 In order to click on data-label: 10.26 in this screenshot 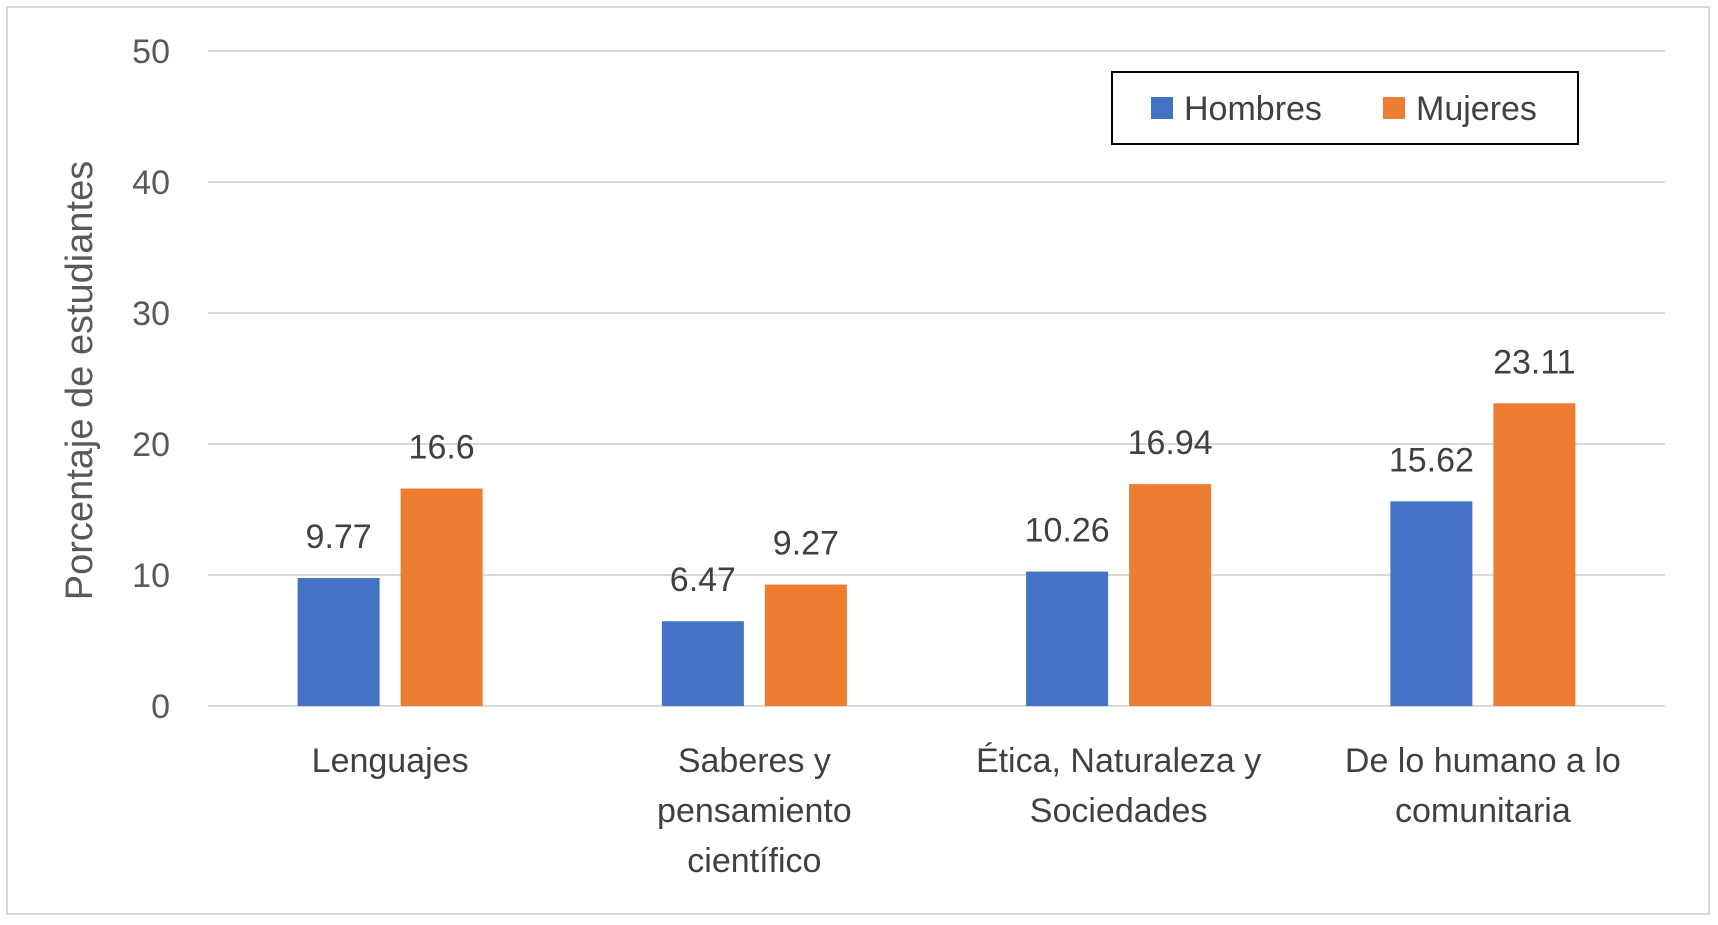, I will do `click(1067, 531)`.